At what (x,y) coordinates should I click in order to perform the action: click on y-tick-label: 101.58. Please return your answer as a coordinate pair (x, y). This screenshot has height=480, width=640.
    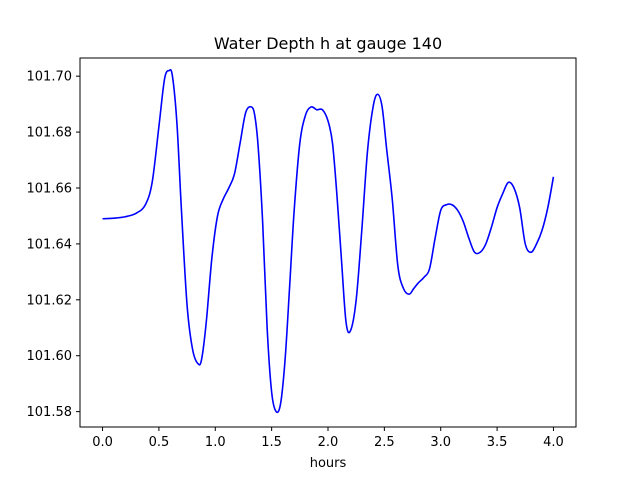
    Looking at the image, I should click on (50, 412).